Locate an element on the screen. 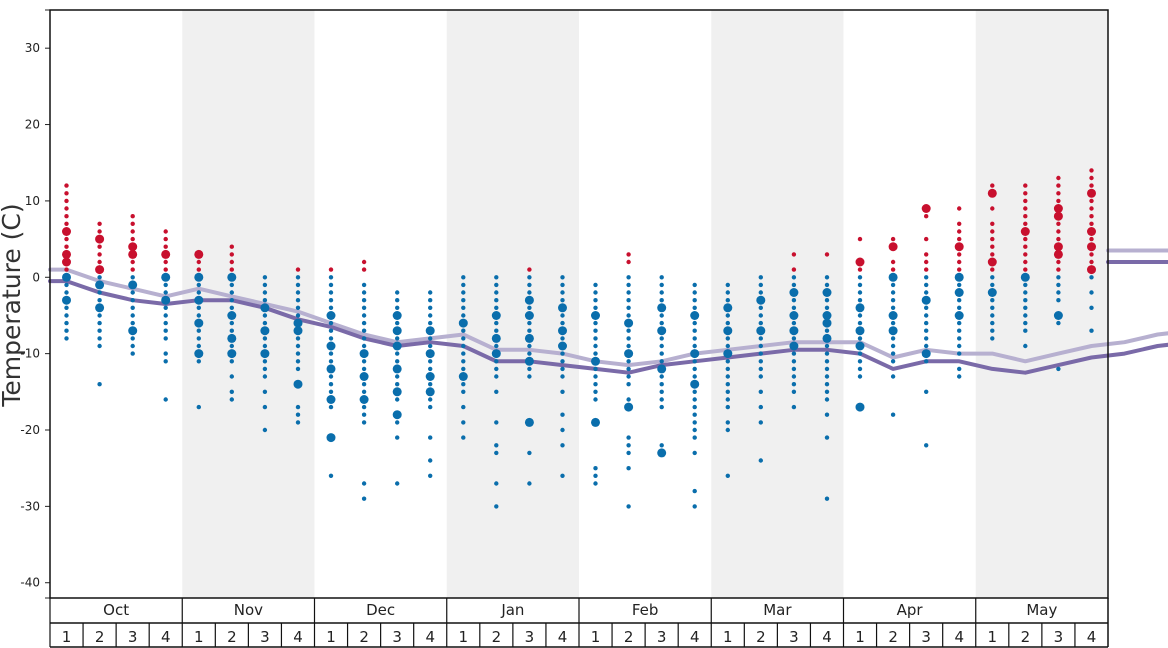 This screenshot has width=1168, height=648. week-label: 4 is located at coordinates (827, 637).